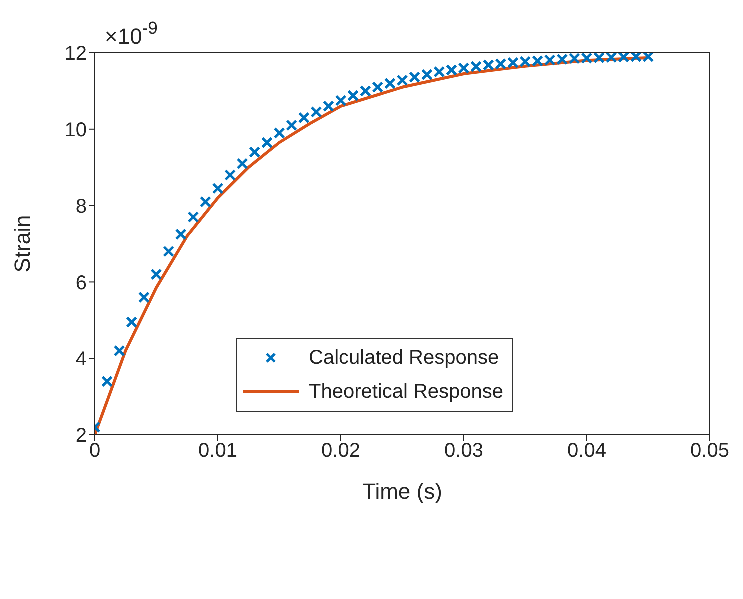  I want to click on y-tick-label: 2, so click(81, 436).